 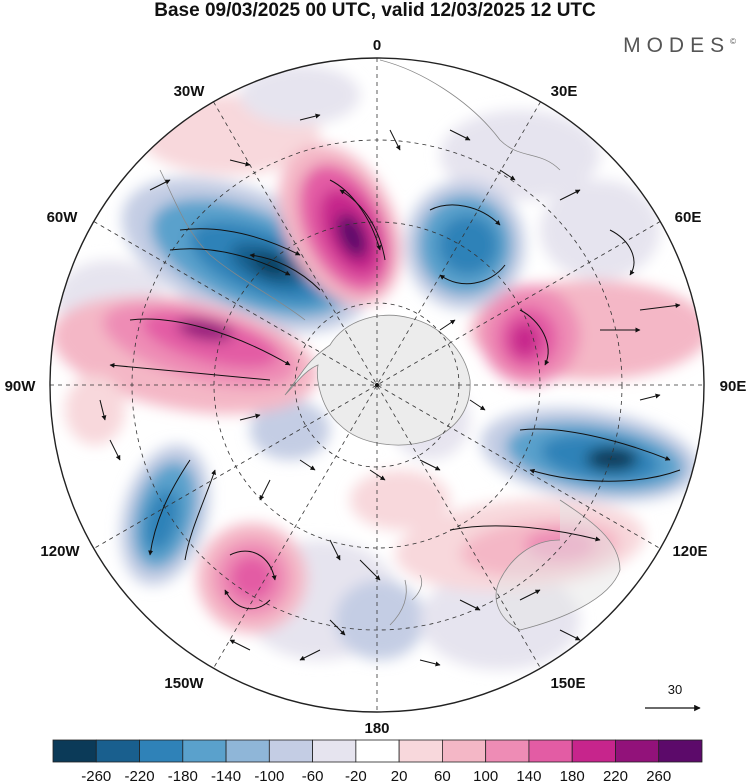 What do you see at coordinates (733, 386) in the screenshot?
I see `lon-label-90e: 90E` at bounding box center [733, 386].